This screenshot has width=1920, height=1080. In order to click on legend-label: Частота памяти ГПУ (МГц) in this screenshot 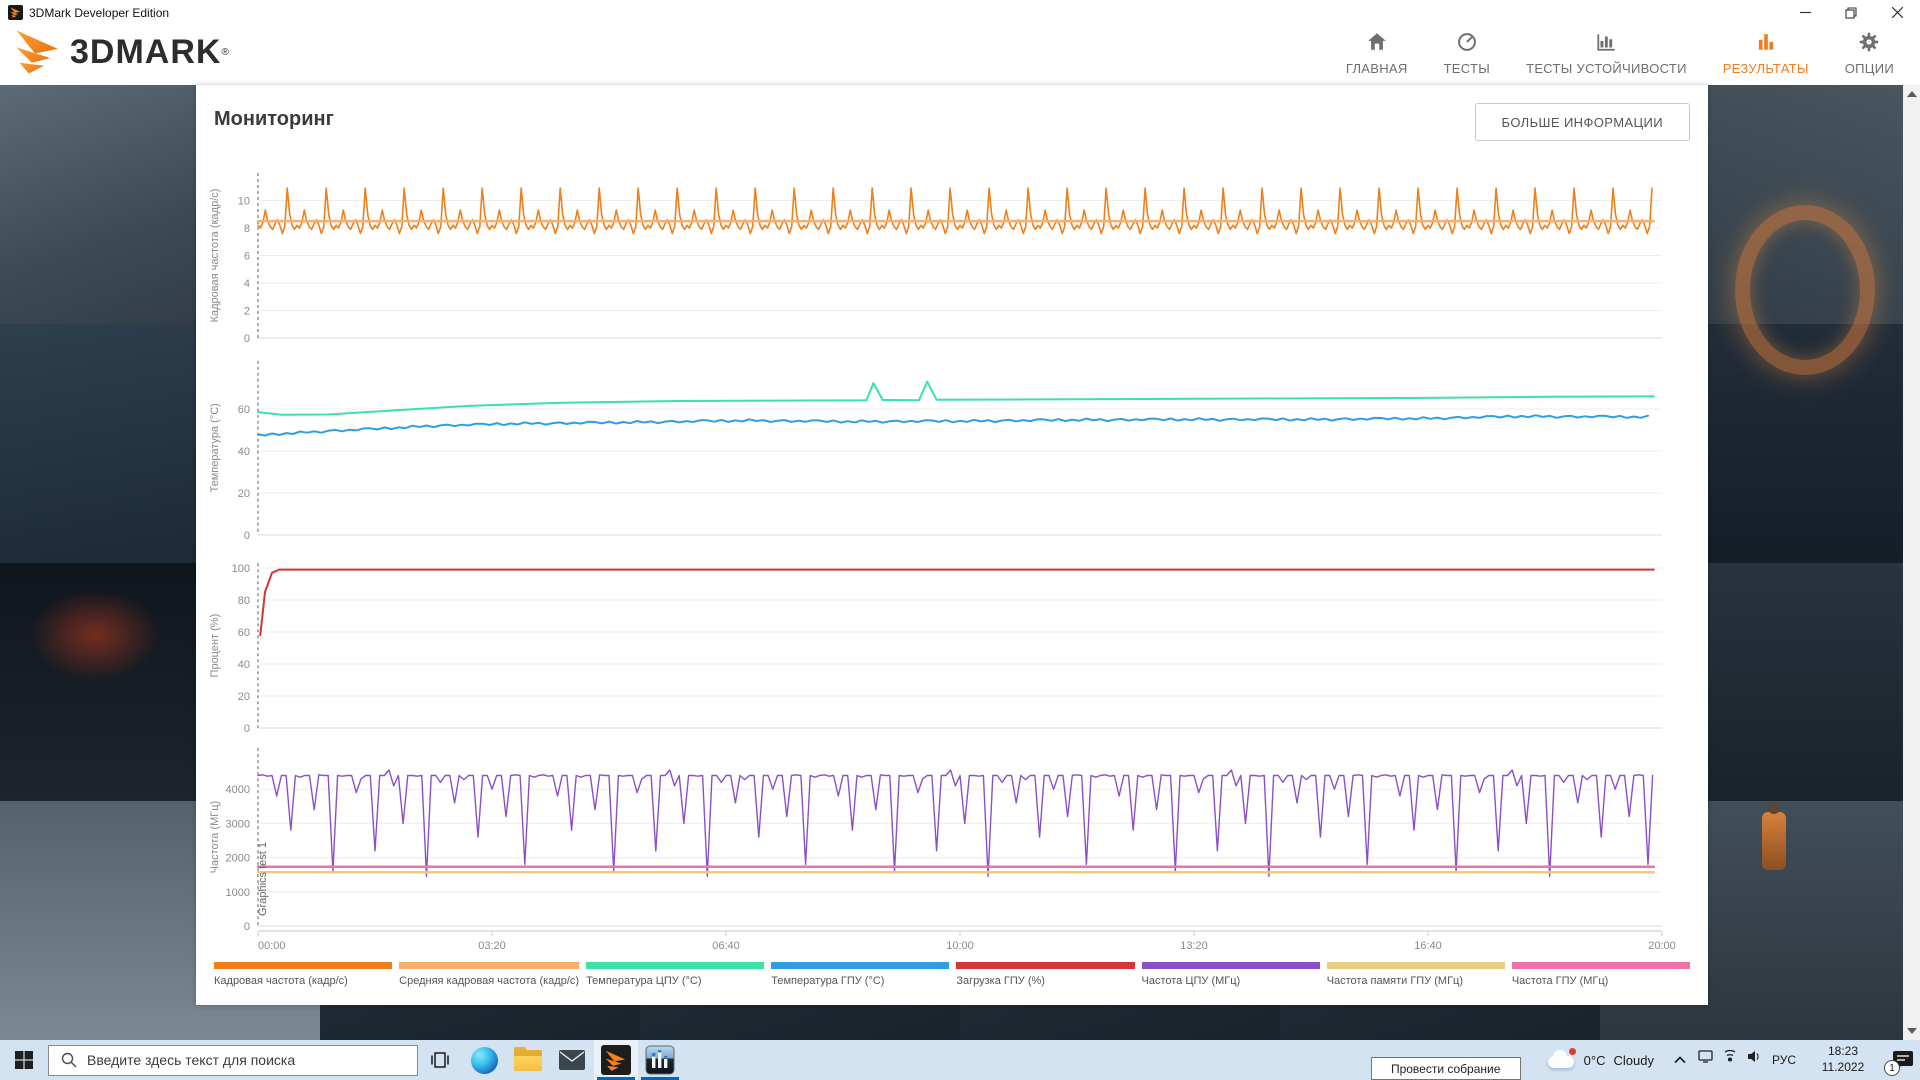, I will do `click(1395, 981)`.